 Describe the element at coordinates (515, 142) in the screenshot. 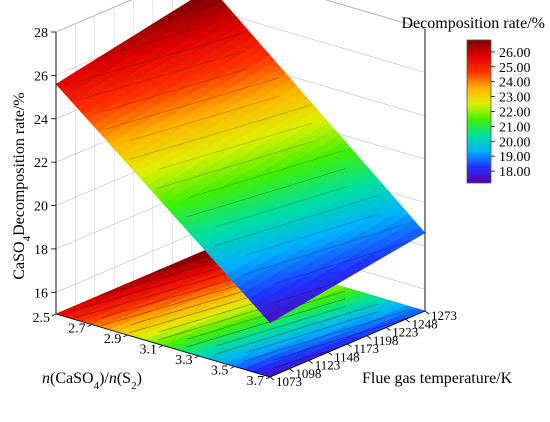

I see `colorbar-label: 20.00` at that location.